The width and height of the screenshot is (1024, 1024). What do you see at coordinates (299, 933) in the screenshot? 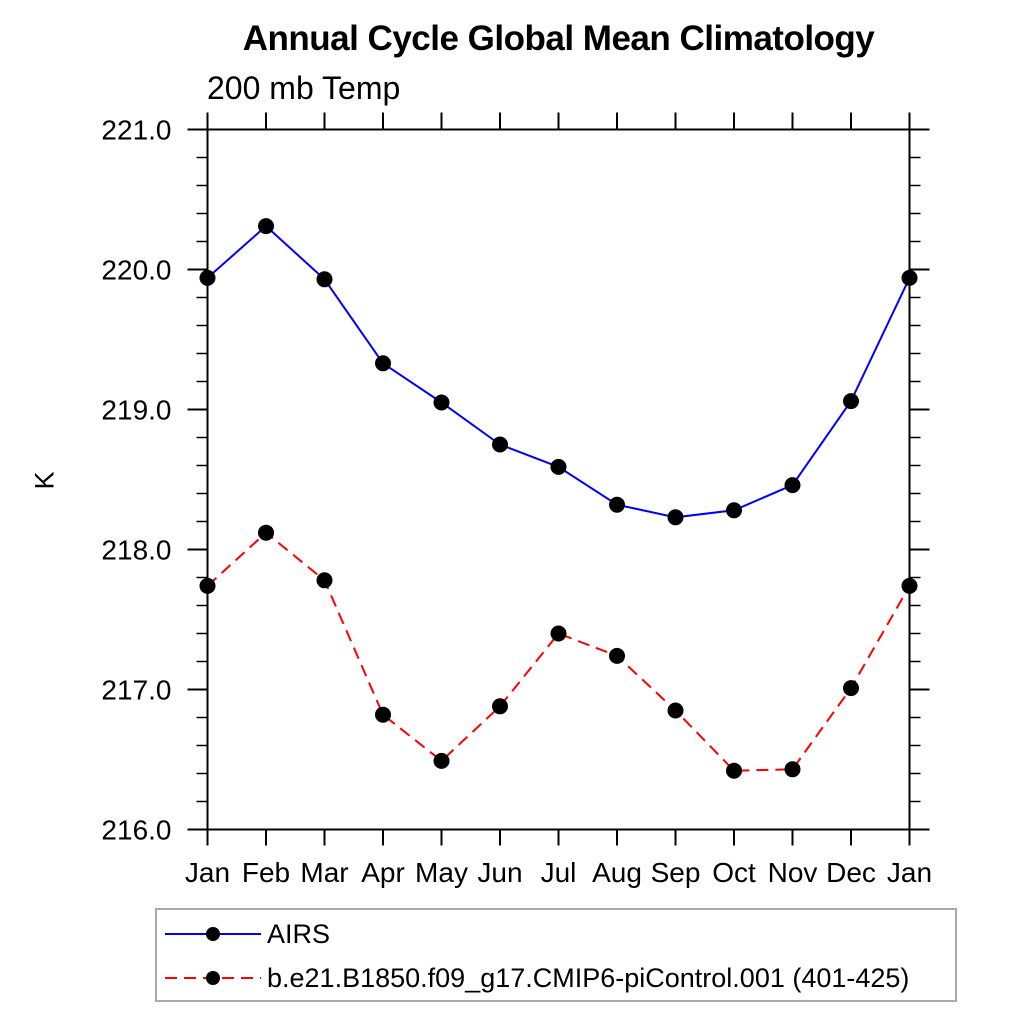
I see `legend-label: AIRS` at bounding box center [299, 933].